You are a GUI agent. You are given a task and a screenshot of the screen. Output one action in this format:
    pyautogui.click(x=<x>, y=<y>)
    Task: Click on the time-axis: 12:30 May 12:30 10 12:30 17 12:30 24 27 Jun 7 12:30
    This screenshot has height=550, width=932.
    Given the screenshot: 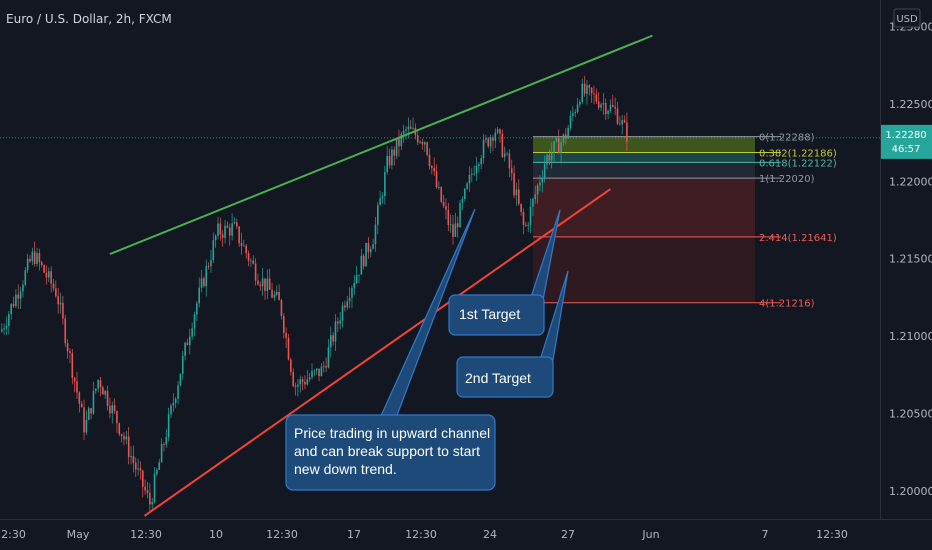 What is the action you would take?
    pyautogui.click(x=424, y=534)
    